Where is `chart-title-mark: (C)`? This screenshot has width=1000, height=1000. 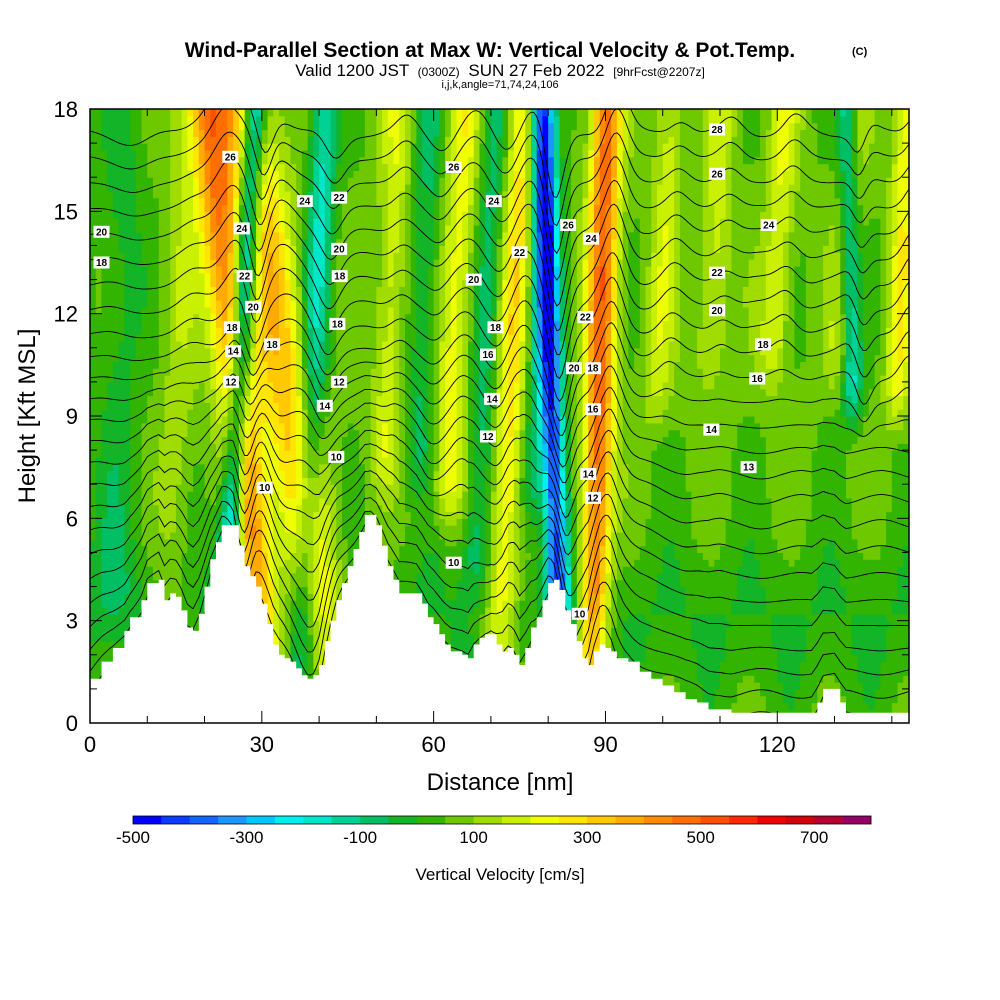
chart-title-mark: (C) is located at coordinates (860, 52).